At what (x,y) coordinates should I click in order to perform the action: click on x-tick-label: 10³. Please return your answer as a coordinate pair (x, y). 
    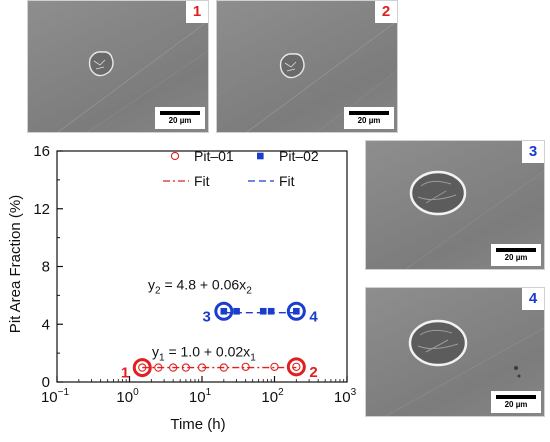
    Looking at the image, I should click on (345, 396).